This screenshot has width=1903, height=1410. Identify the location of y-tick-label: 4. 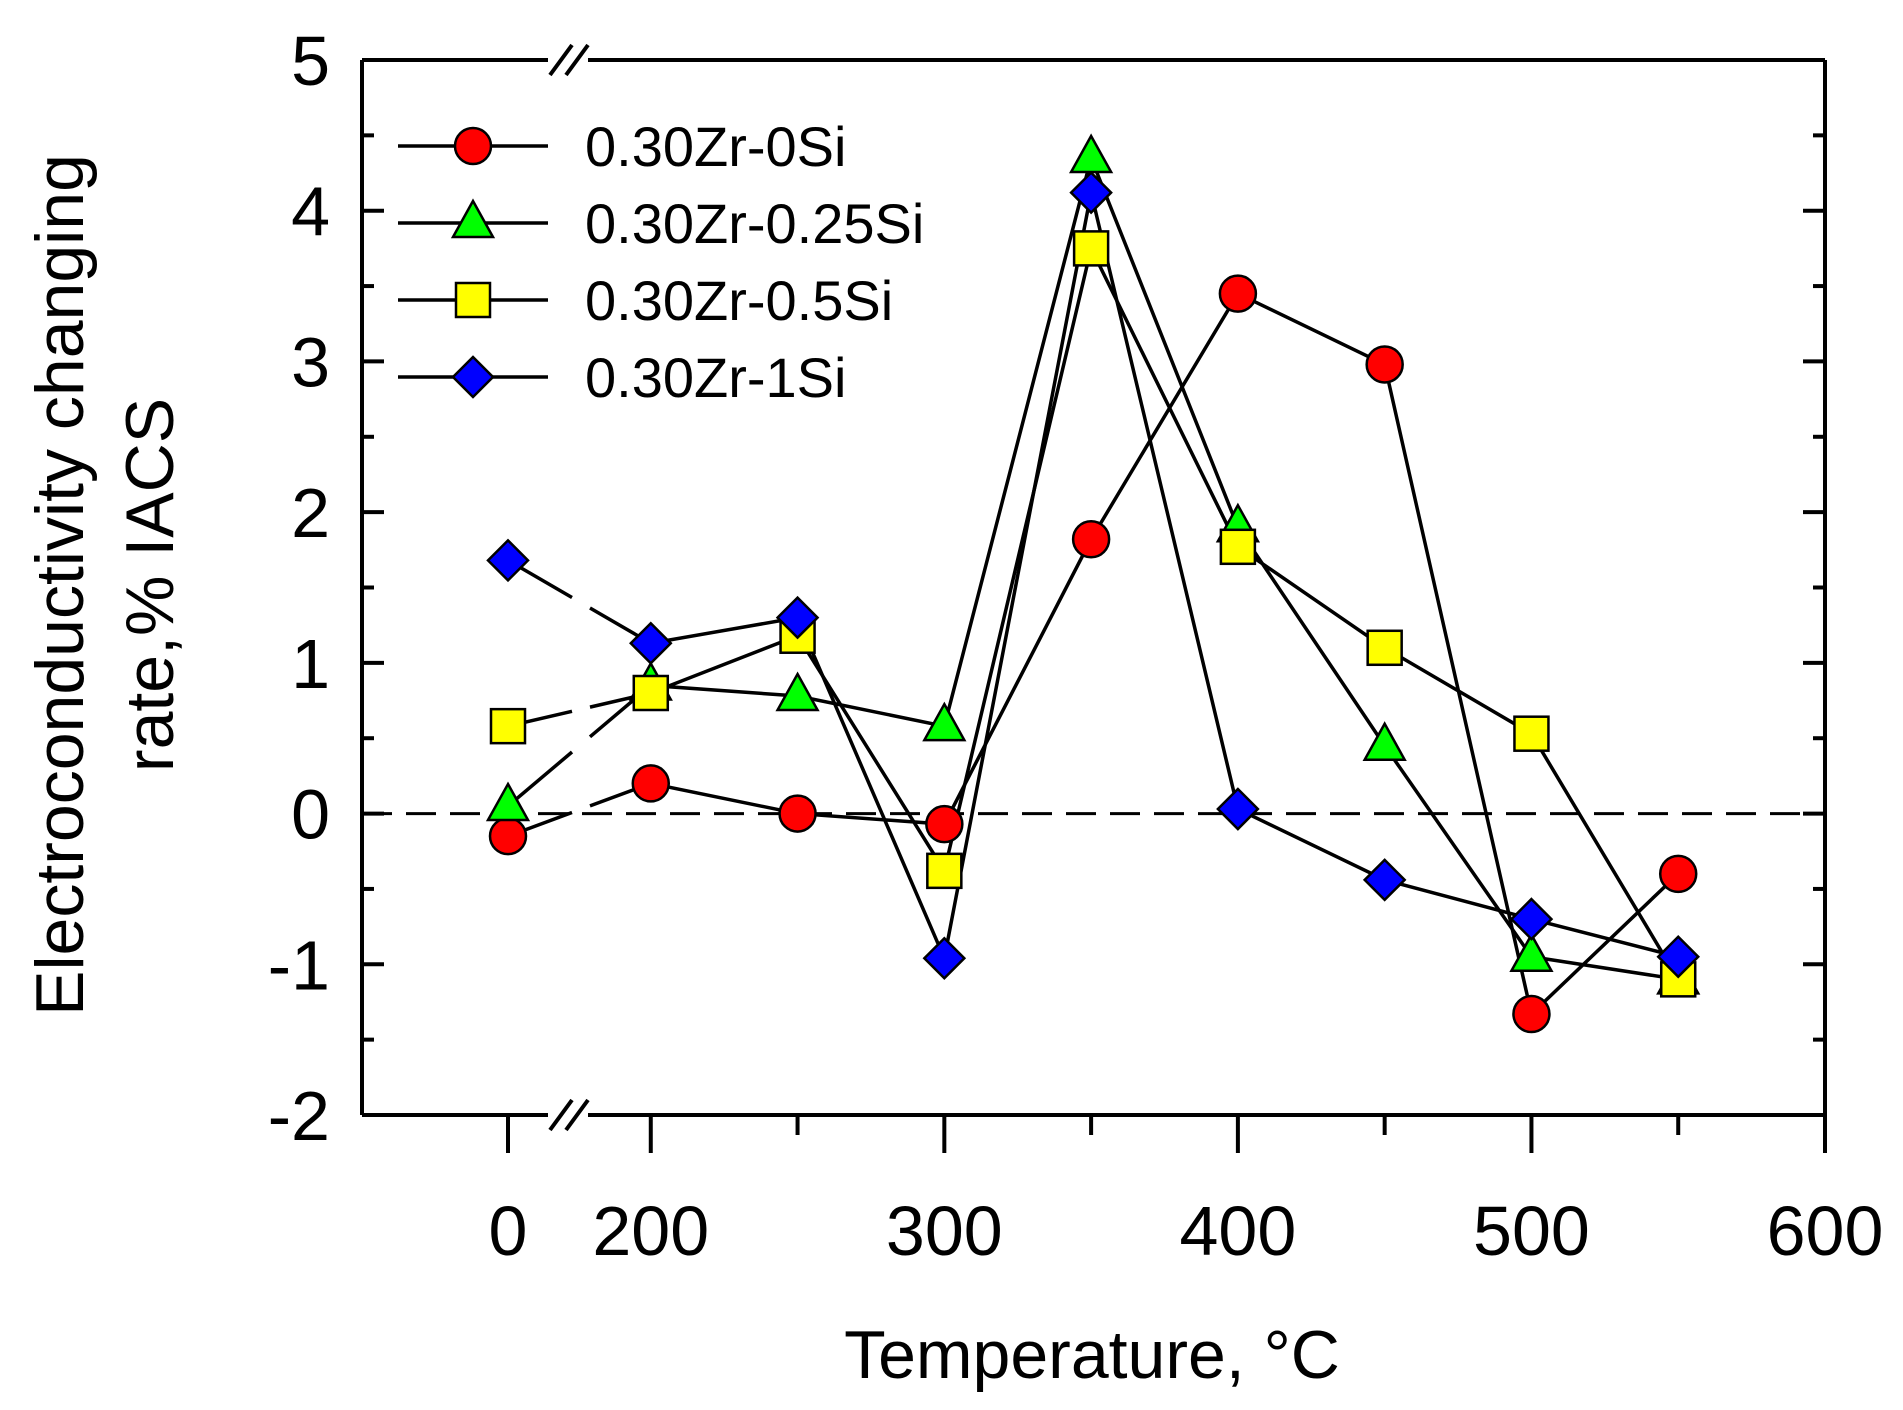
(310, 212).